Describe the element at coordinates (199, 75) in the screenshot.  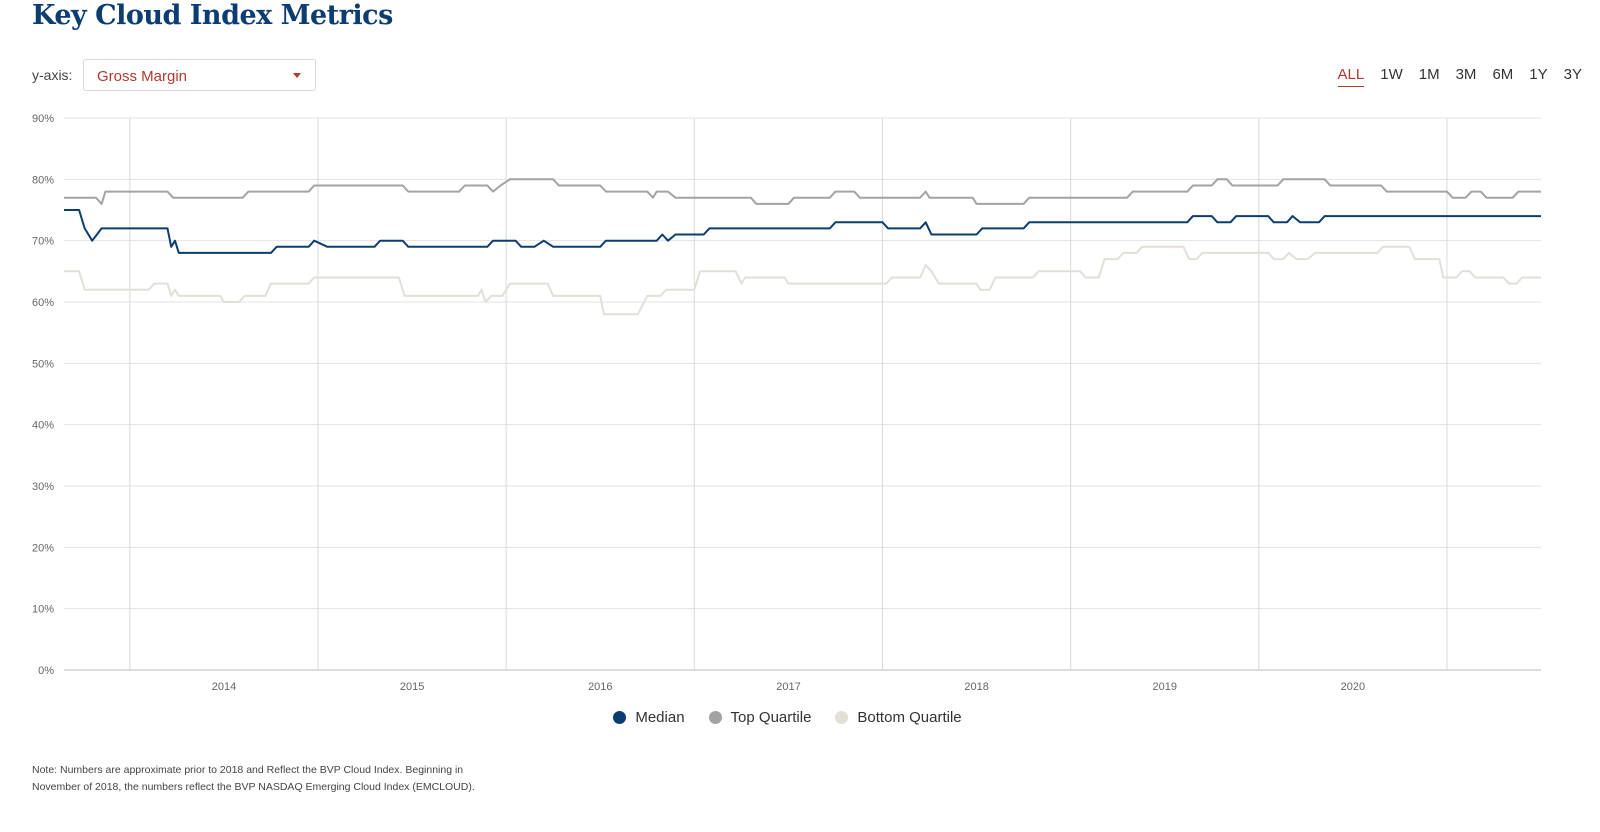
I see `metric-select: Gross Margin` at that location.